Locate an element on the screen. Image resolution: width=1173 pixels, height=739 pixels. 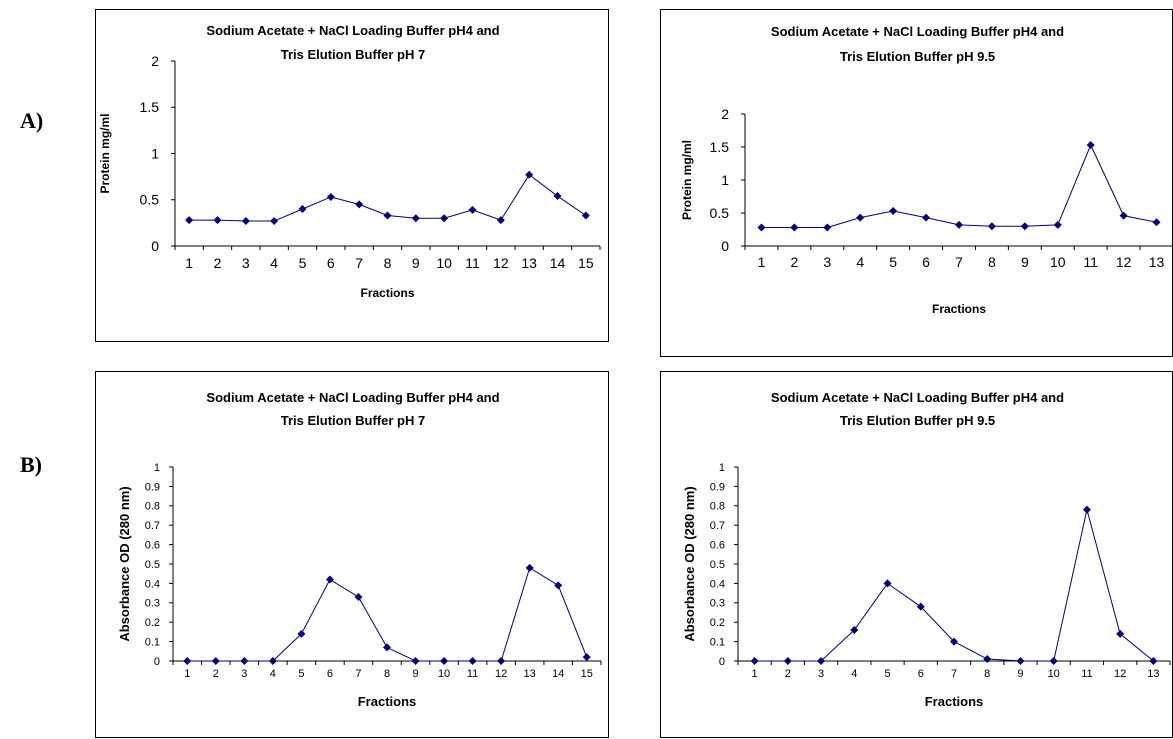
y-axis-title: Protein mg/ml is located at coordinates (105, 153).